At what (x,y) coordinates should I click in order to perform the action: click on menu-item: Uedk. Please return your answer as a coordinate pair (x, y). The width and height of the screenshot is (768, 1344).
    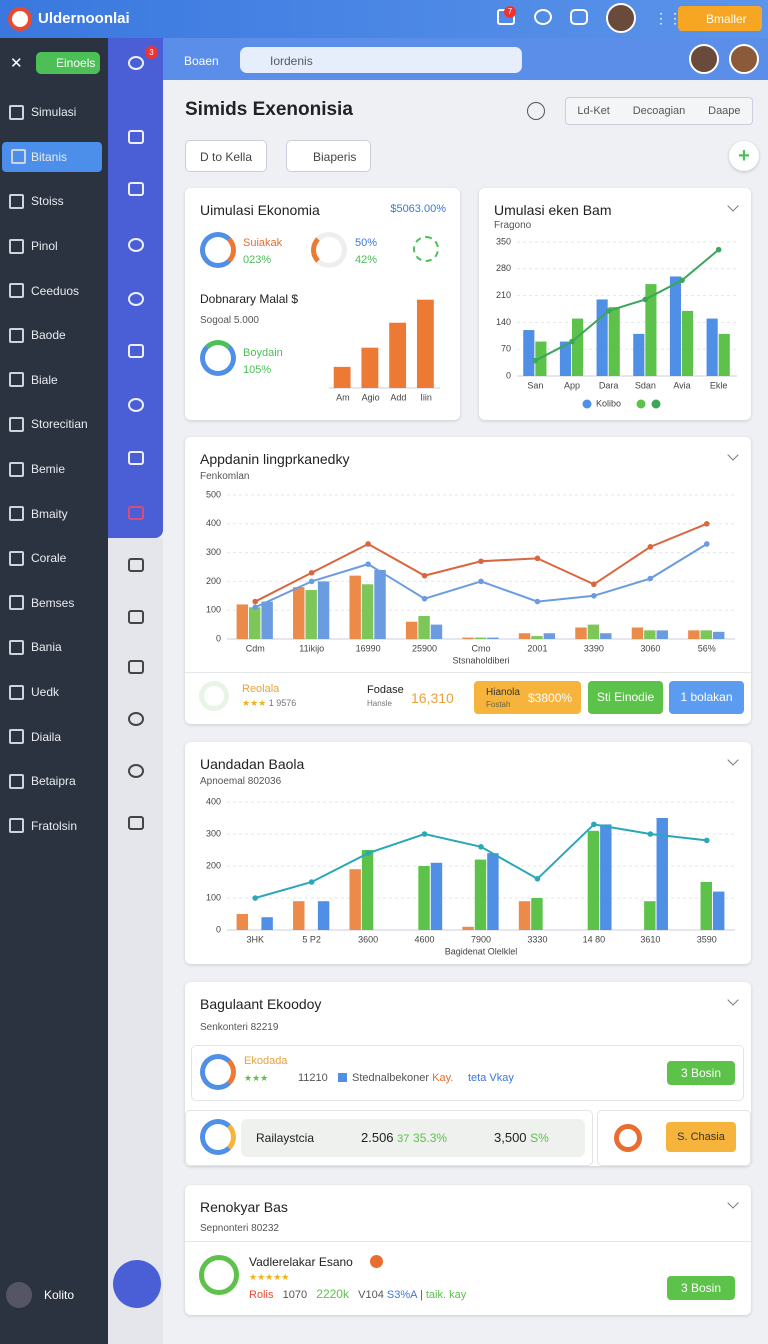
    Looking at the image, I should click on (54, 692).